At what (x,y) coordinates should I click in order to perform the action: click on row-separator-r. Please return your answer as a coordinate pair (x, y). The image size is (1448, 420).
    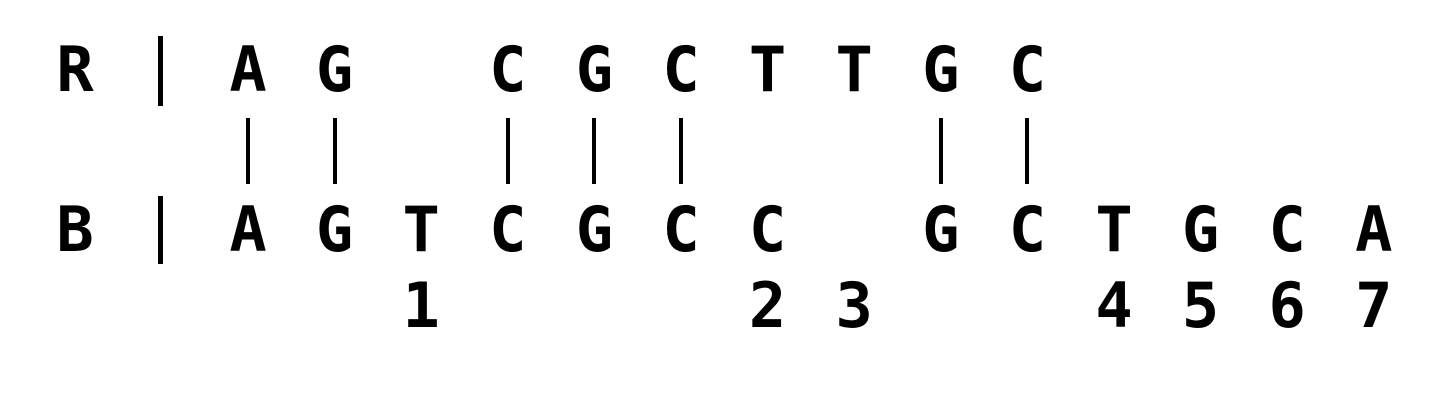
    Looking at the image, I should click on (160, 71).